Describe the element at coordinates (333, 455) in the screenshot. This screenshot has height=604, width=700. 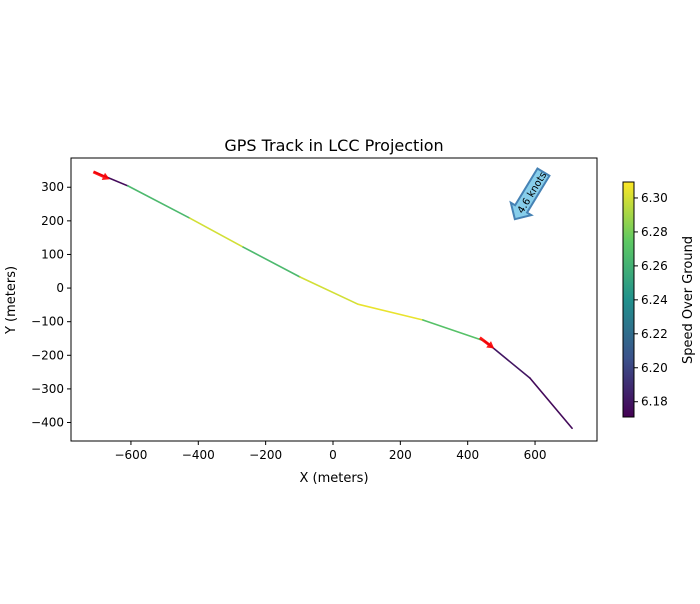
I see `x-tick-label: 0` at that location.